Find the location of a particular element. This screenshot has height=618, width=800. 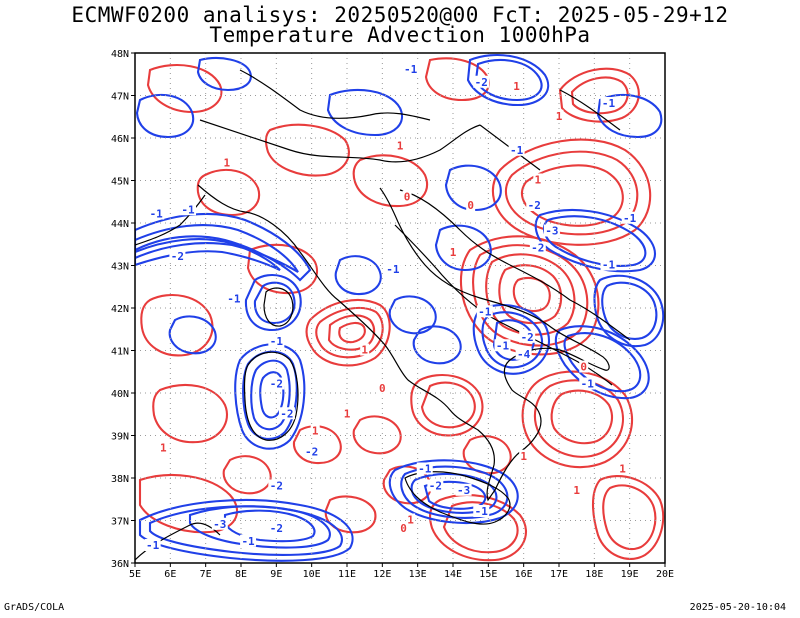

adriatic-east-coast is located at coordinates (503, 305).